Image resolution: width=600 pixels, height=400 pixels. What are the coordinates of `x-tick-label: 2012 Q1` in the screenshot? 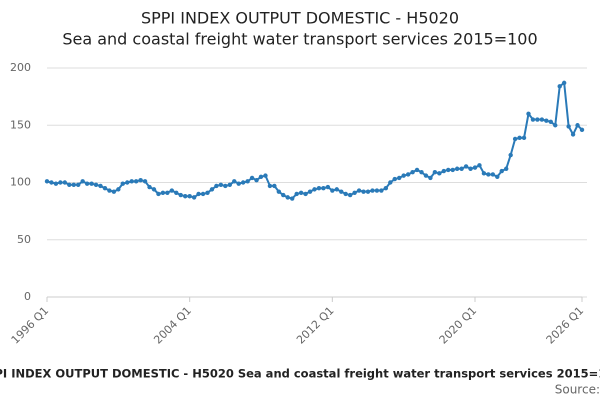 It's located at (315, 325).